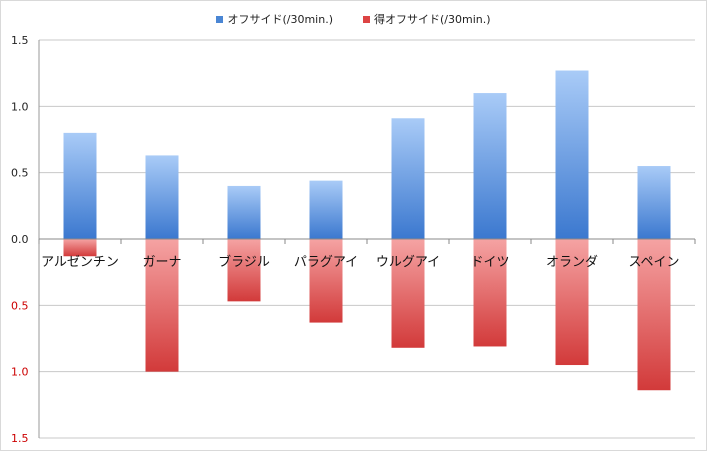  Describe the element at coordinates (432, 19) in the screenshot. I see `legend-label-drawn-offside: 得オフサイド(/30min.)` at that location.